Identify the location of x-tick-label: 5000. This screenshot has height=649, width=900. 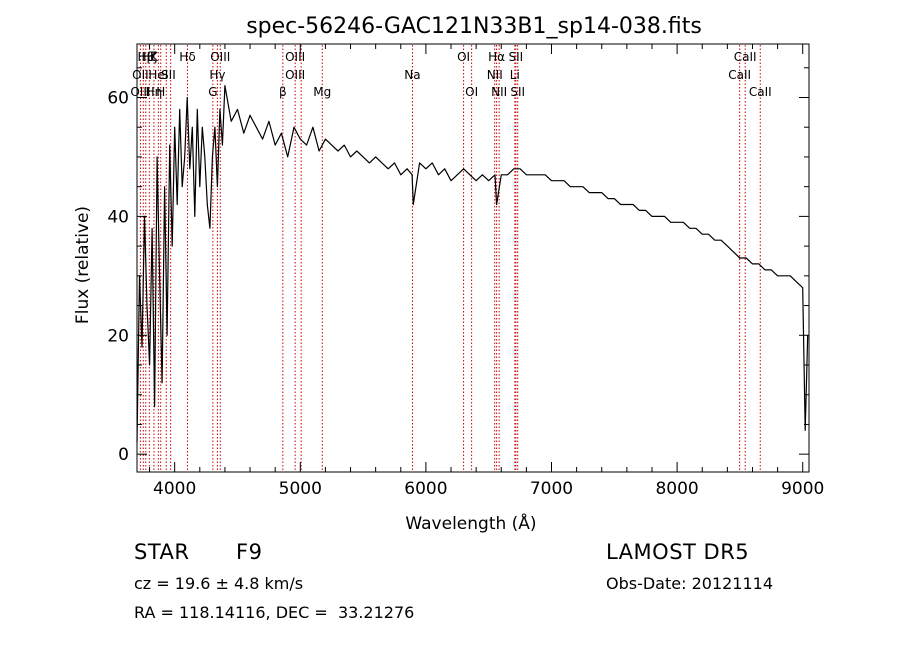
(300, 489).